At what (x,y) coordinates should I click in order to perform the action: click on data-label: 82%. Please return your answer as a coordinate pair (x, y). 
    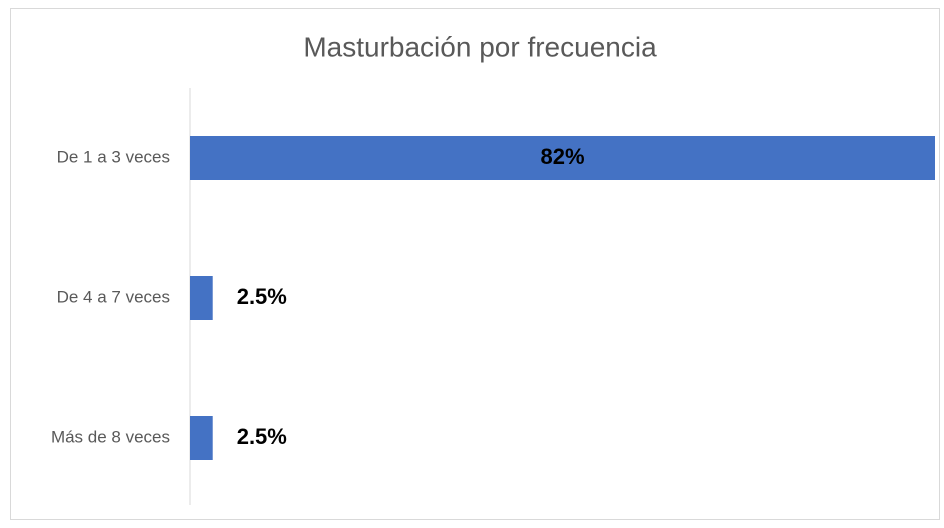
    Looking at the image, I should click on (562, 156).